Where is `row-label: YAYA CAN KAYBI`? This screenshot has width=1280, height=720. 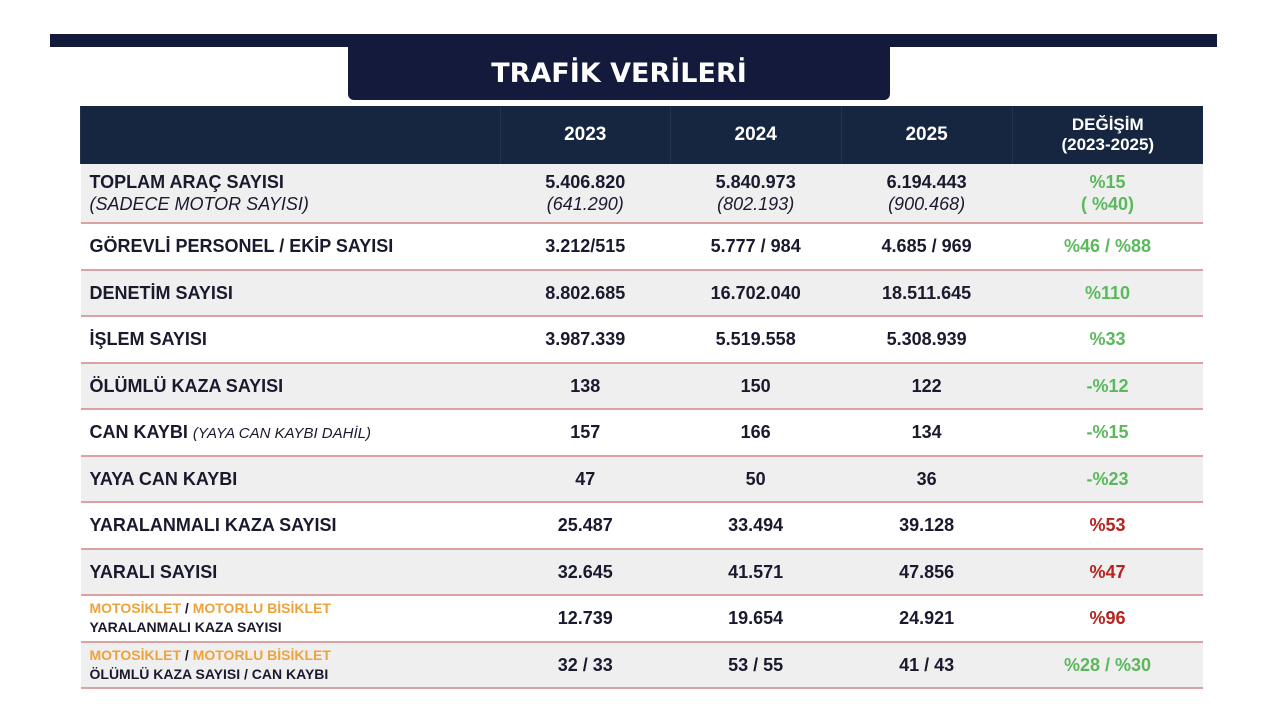
row-label: YAYA CAN KAYBI is located at coordinates (290, 479).